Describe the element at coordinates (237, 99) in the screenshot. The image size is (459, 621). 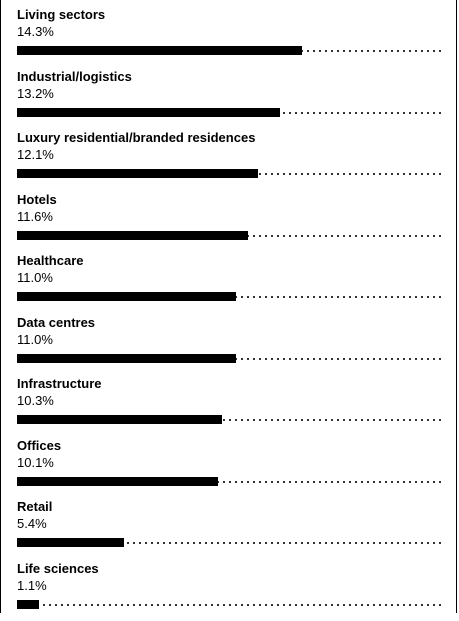
I see `bar-row: Industrial/logistics 13.2%` at that location.